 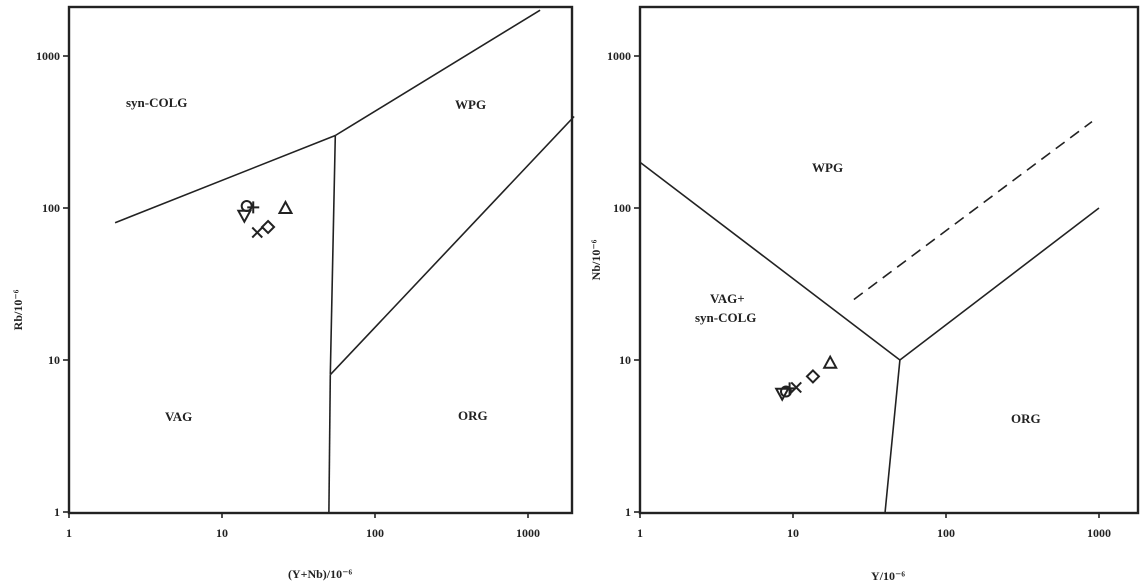 I want to click on y-axis-label: Rb/10⁻⁶, so click(x=18, y=309).